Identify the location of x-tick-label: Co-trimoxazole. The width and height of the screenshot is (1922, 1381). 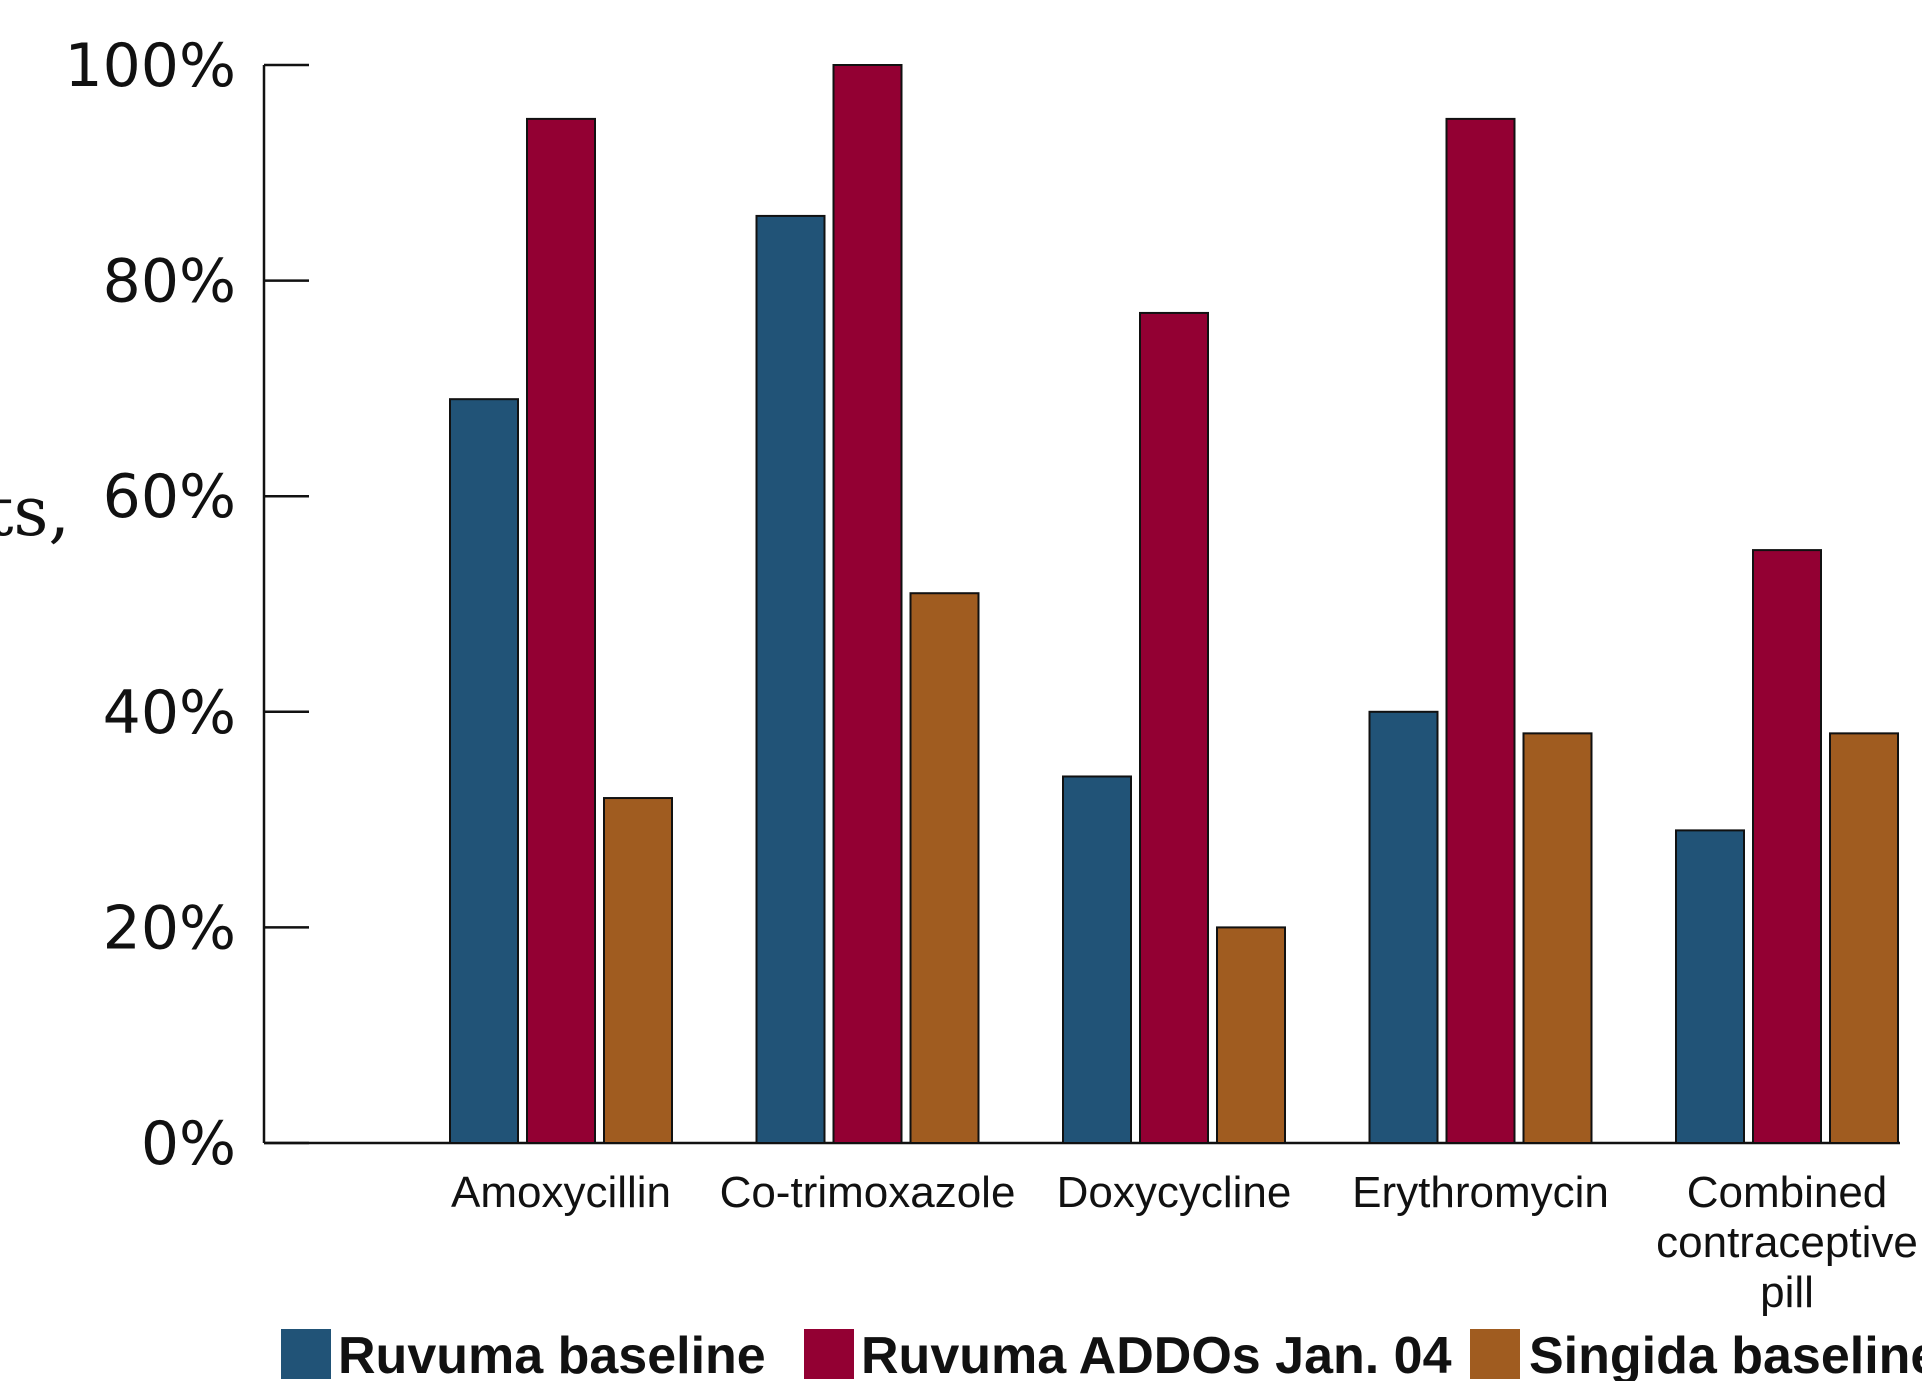
(868, 1192).